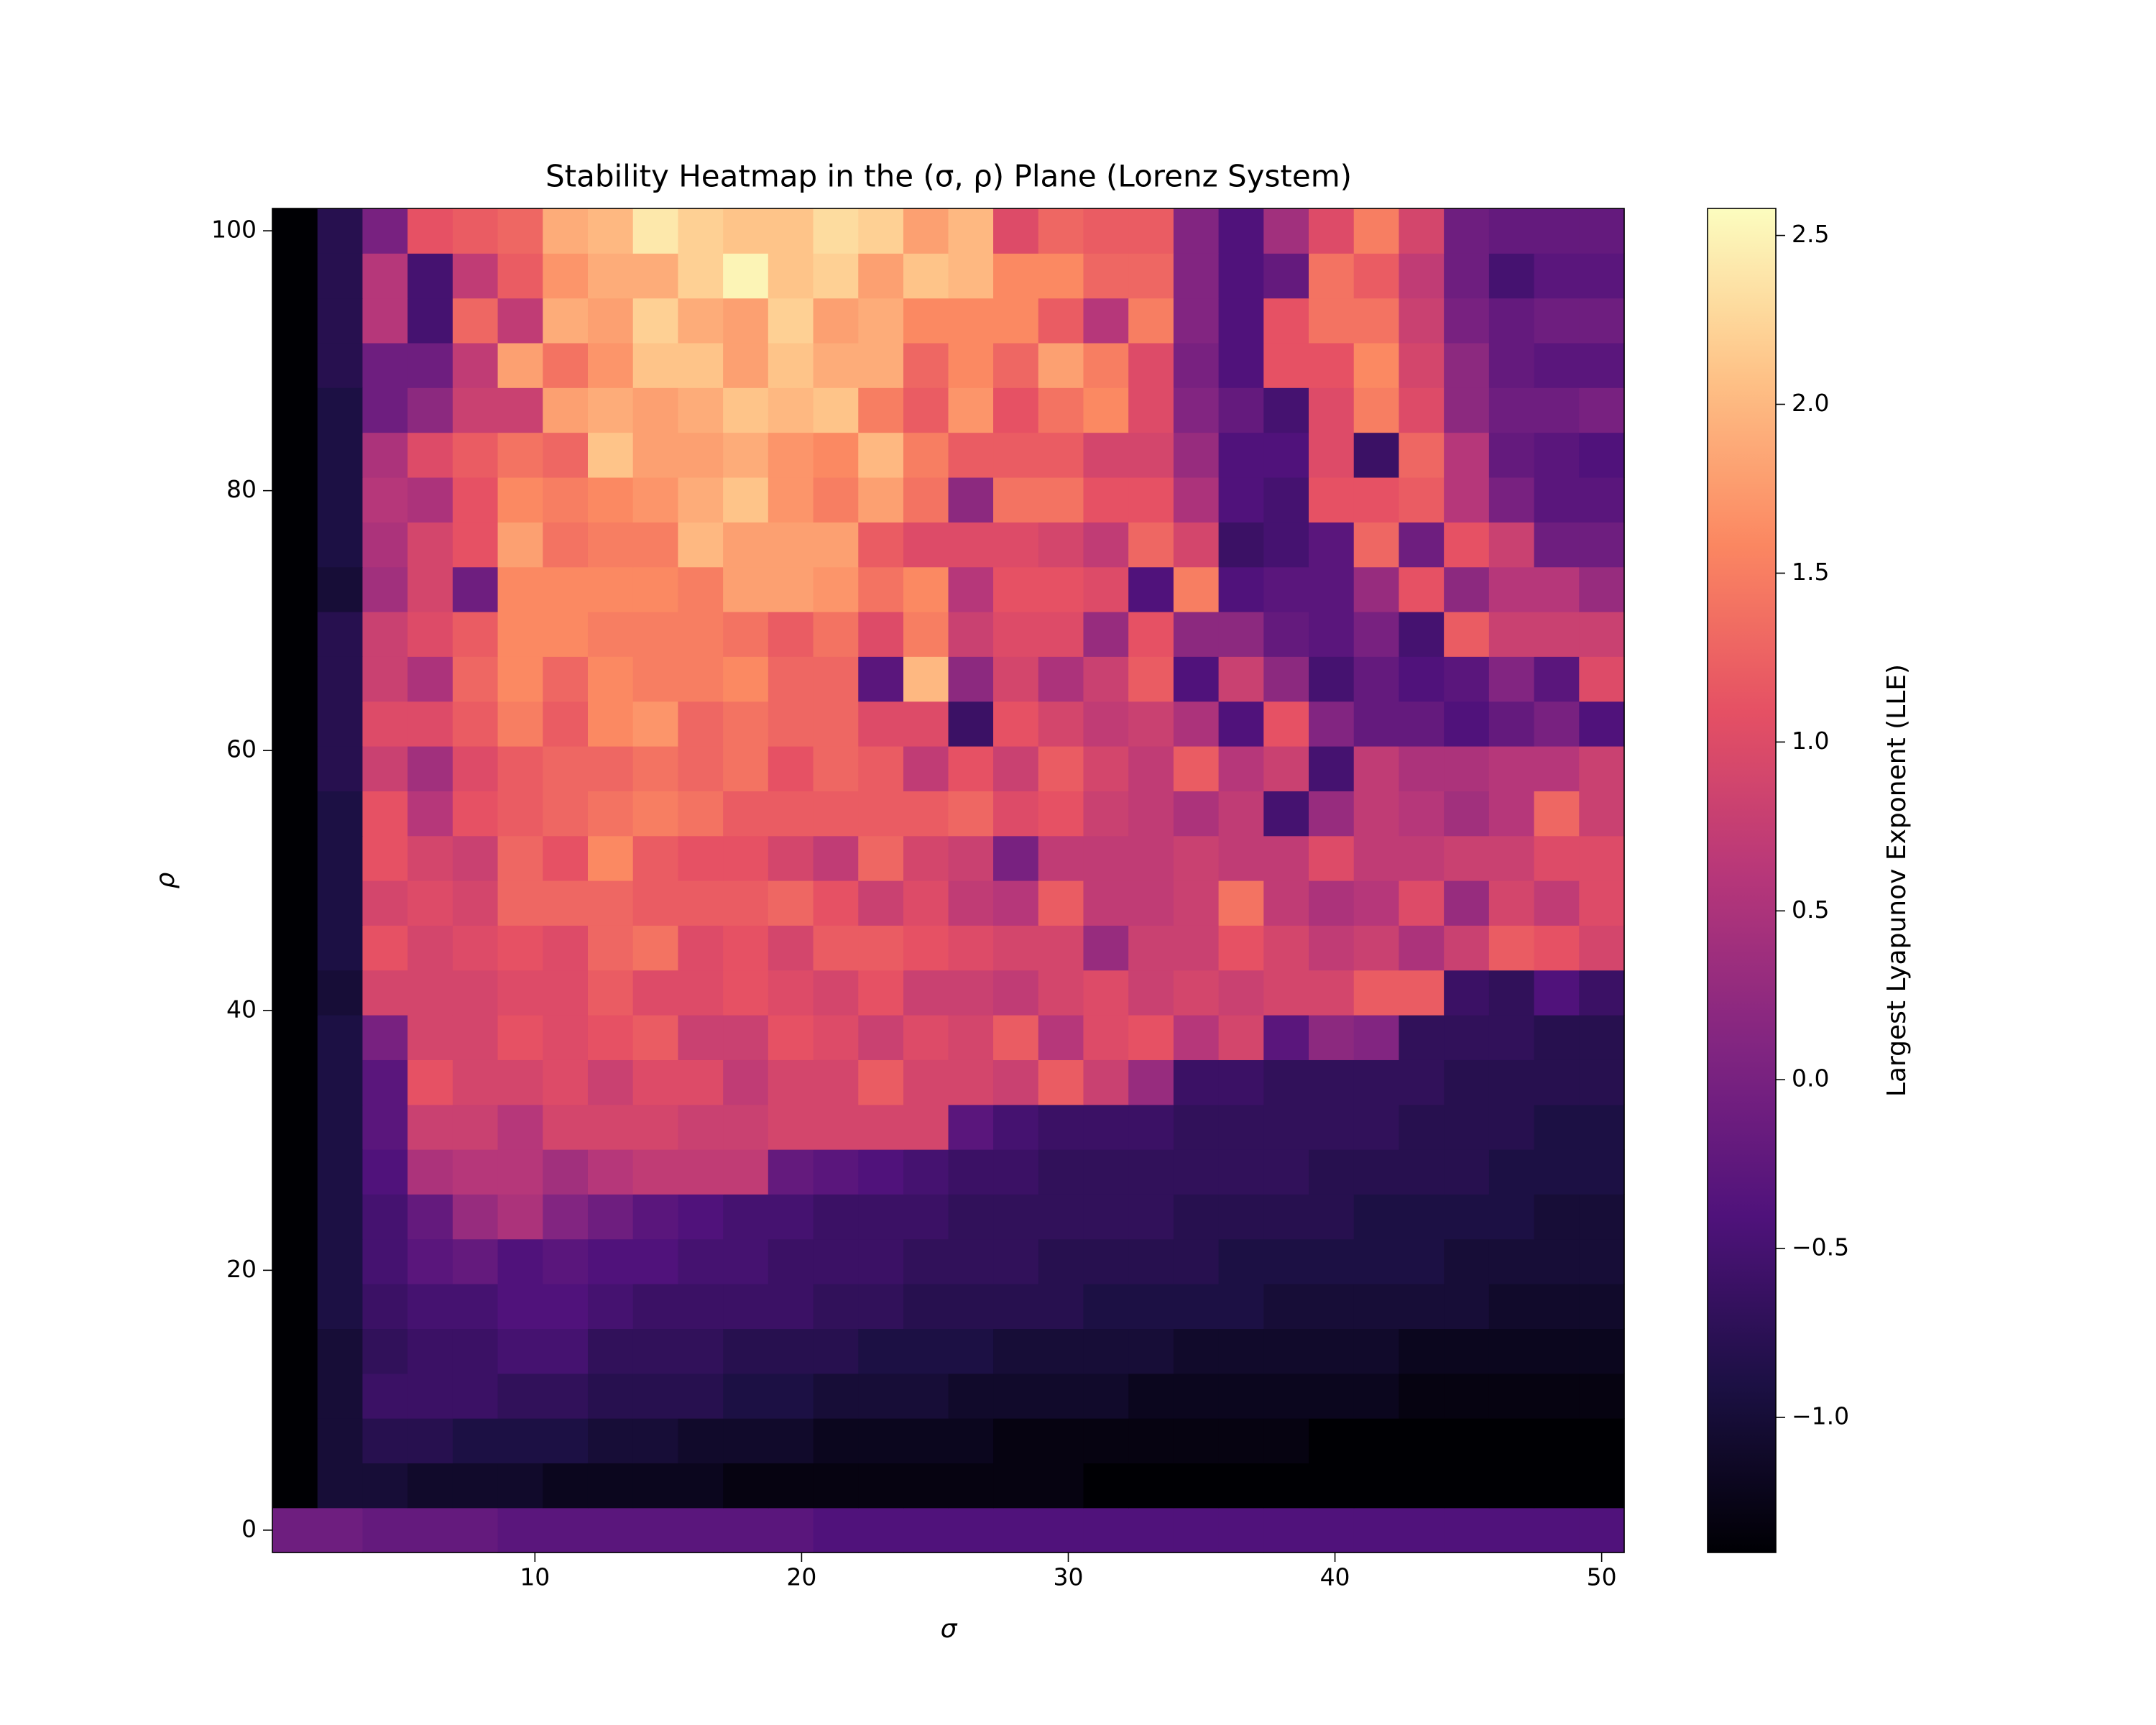 Image resolution: width=2156 pixels, height=1725 pixels. I want to click on colorbar-tick-label: 2.0, so click(1811, 403).